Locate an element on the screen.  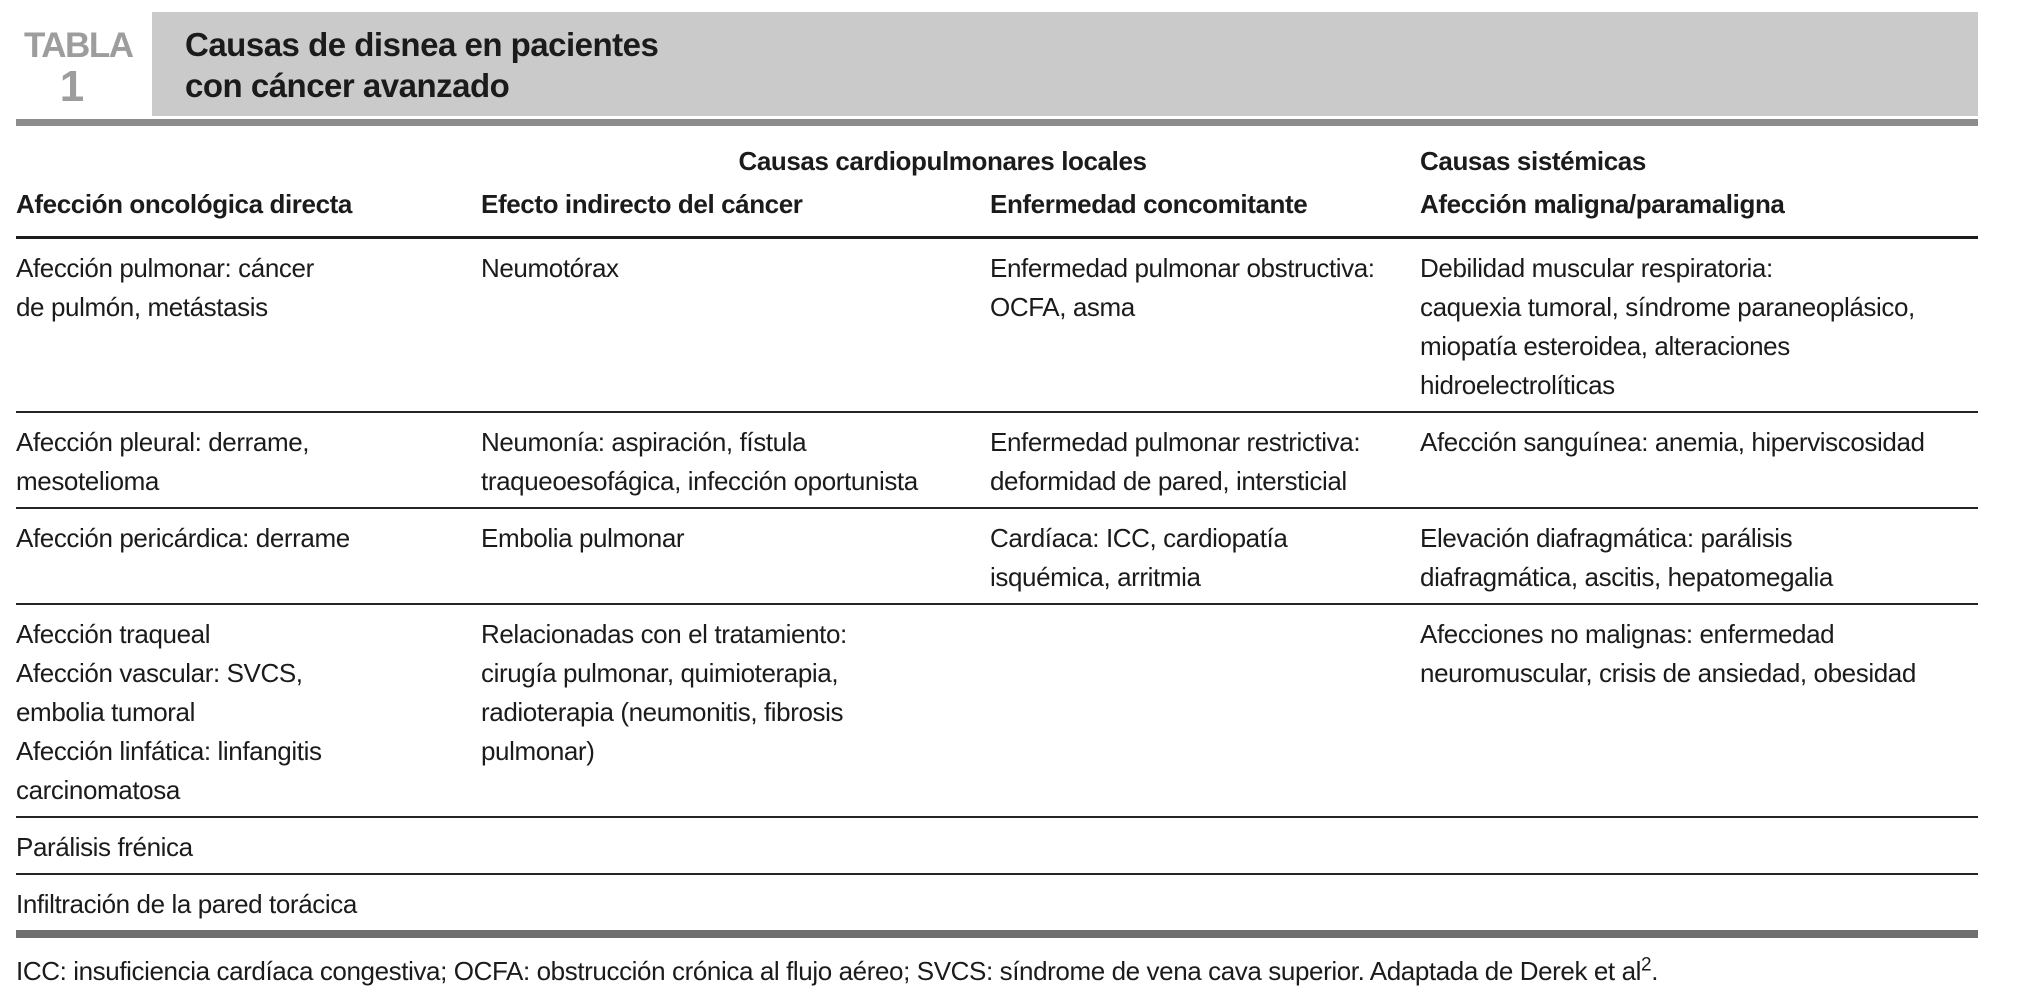
group-header-spacer is located at coordinates (248, 153).